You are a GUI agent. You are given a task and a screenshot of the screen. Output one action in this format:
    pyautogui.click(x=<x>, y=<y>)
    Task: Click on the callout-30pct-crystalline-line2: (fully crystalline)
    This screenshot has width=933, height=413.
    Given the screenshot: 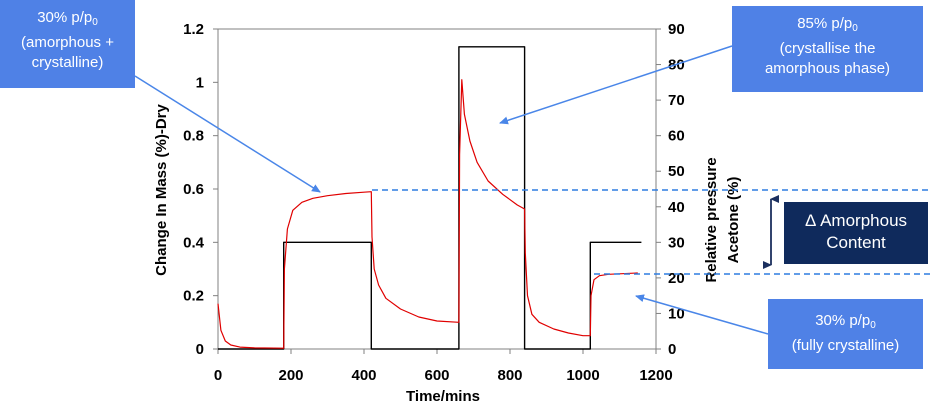 What is the action you would take?
    pyautogui.click(x=845, y=345)
    